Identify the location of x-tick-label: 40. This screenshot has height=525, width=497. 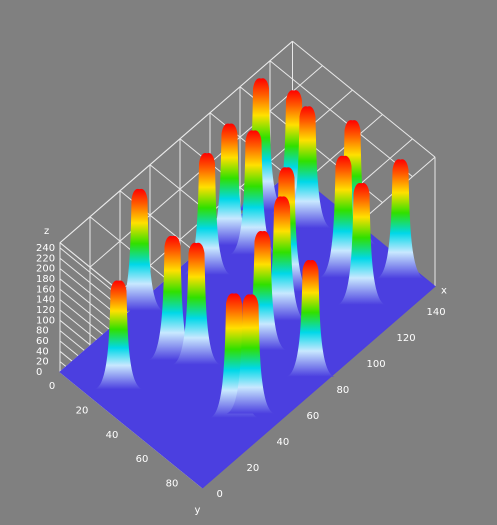
(283, 442).